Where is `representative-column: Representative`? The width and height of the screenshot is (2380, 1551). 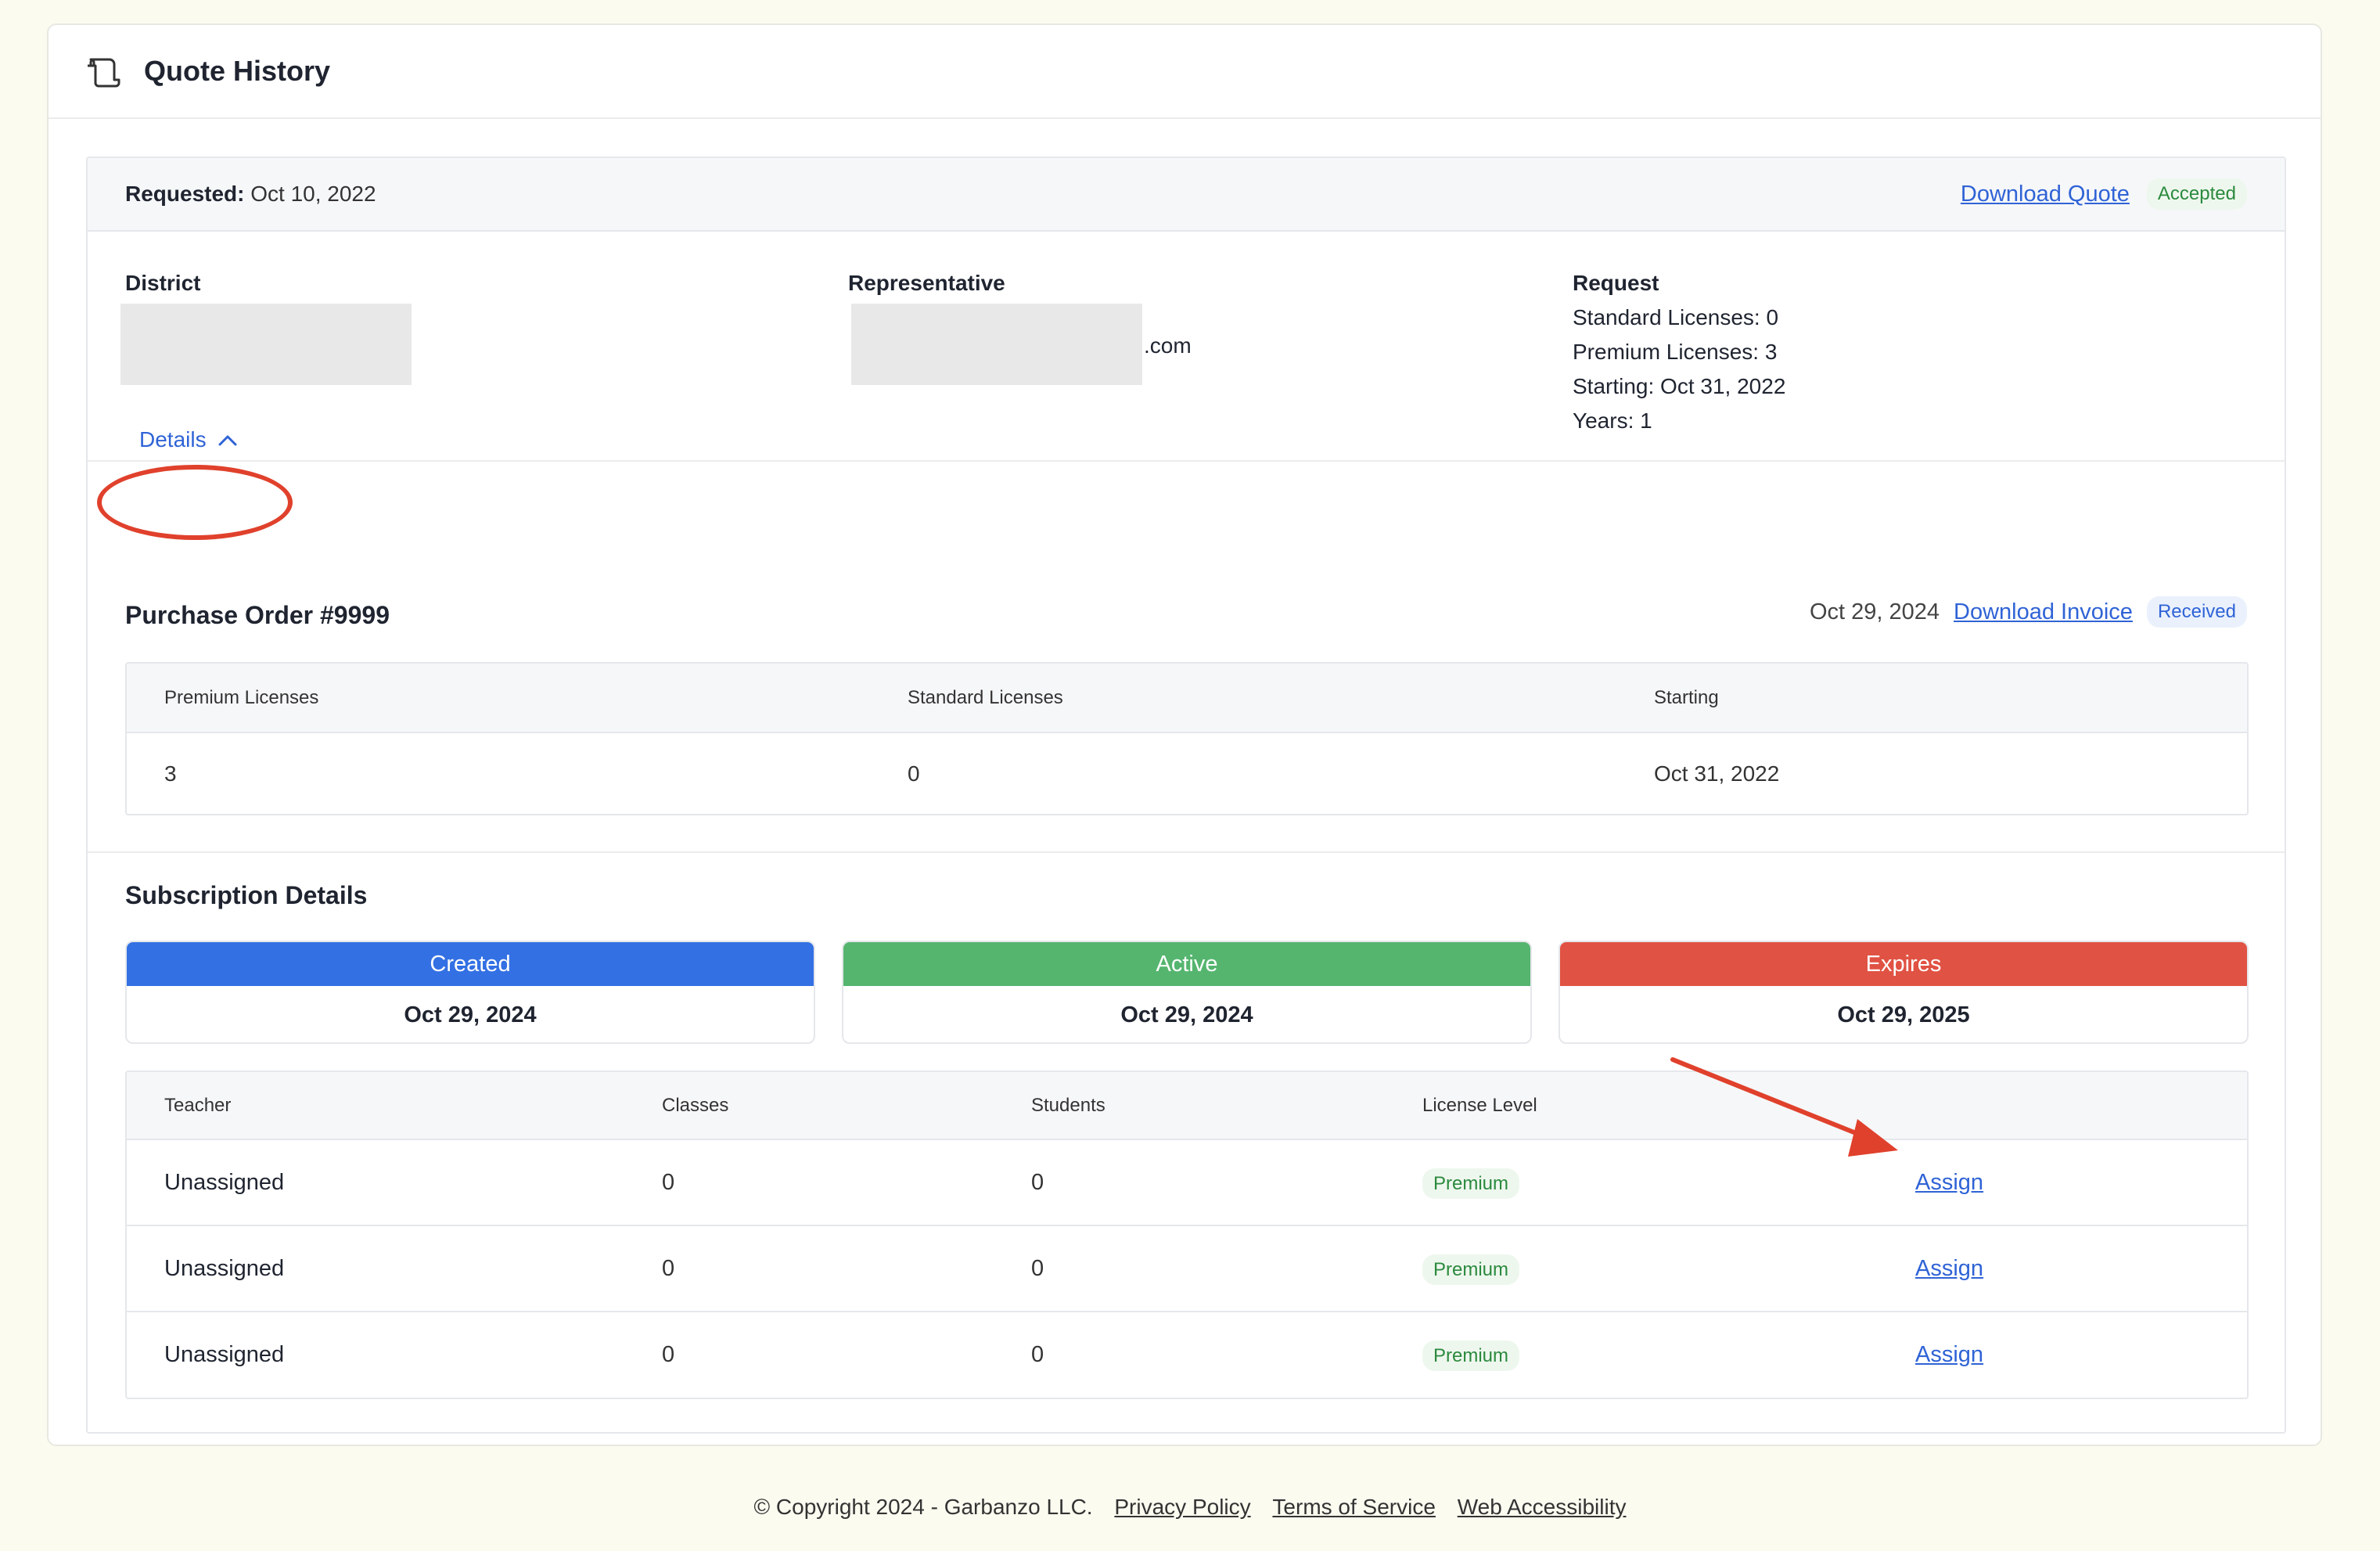
representative-column: Representative is located at coordinates (926, 283).